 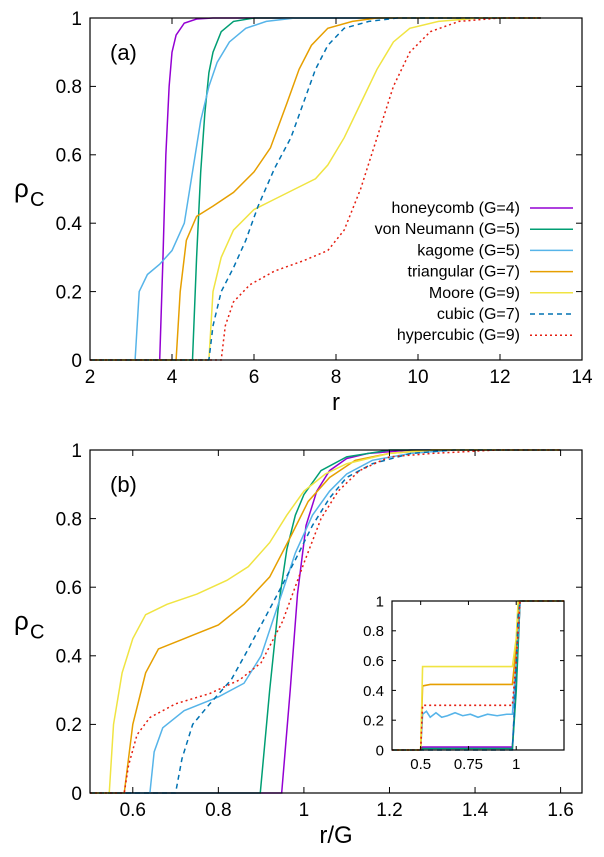 I want to click on panel-a-ytick-label-4: 0.8, so click(x=69, y=87).